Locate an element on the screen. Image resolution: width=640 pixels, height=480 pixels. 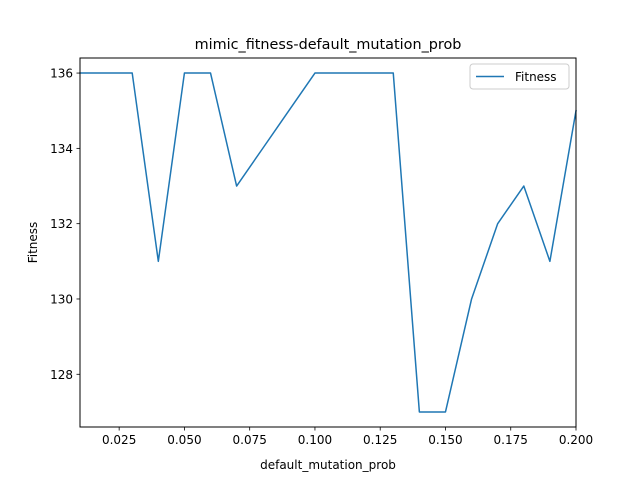
y-axis: 128 130 132 134 136 is located at coordinates (65, 224).